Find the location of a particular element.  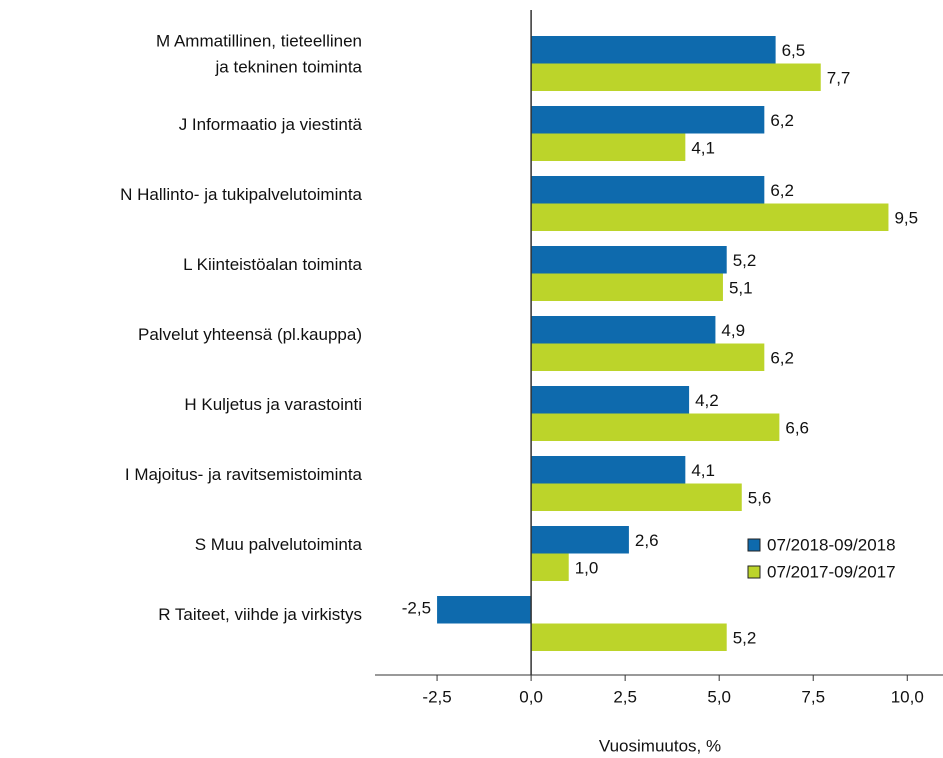

legend-label: 07/2018-09/2018 is located at coordinates (831, 544).